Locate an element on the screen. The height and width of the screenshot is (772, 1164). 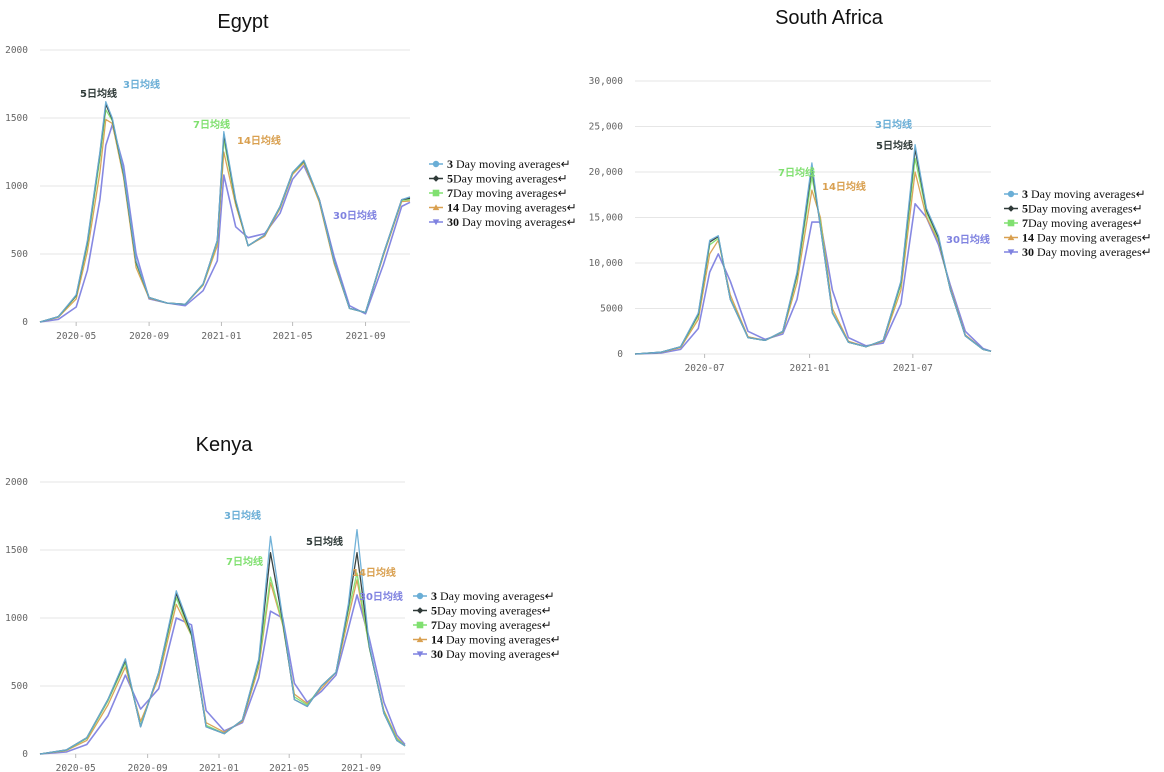
series-line-7day is located at coordinates (813, 256).